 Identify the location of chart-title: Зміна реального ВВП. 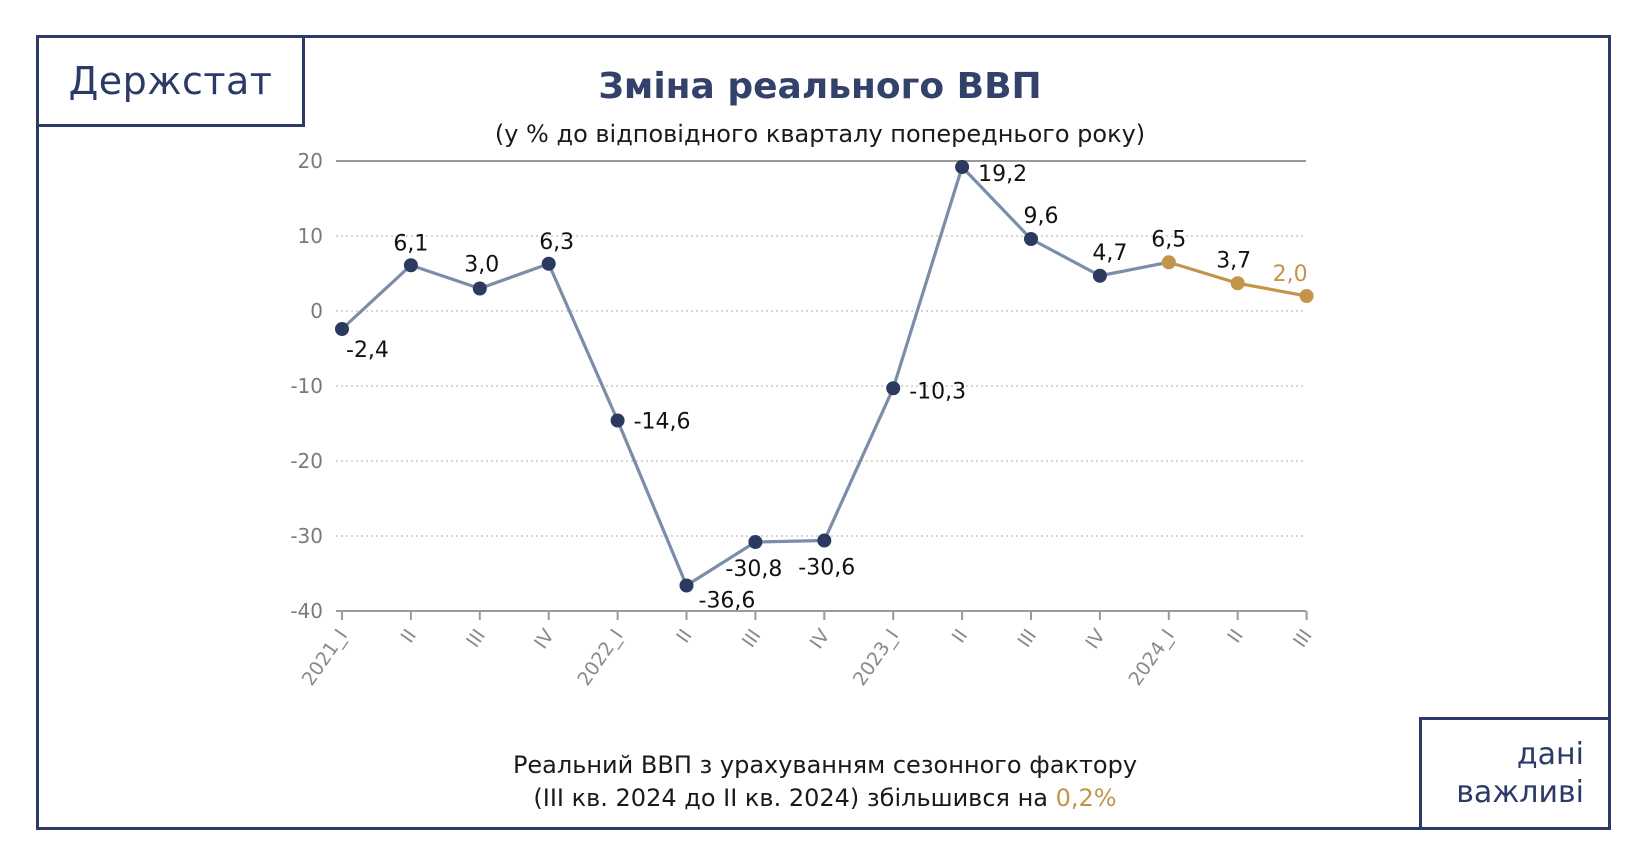
(820, 86).